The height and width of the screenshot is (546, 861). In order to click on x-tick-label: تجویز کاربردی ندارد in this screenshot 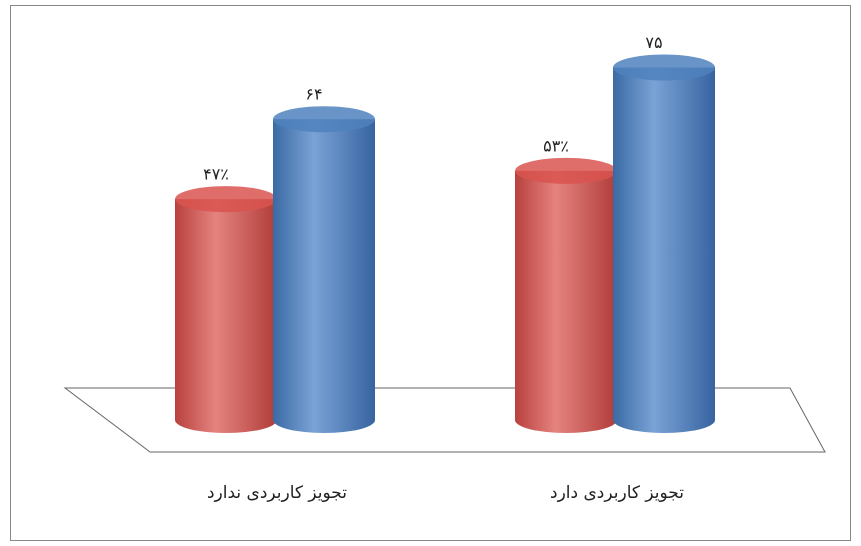, I will do `click(277, 493)`.